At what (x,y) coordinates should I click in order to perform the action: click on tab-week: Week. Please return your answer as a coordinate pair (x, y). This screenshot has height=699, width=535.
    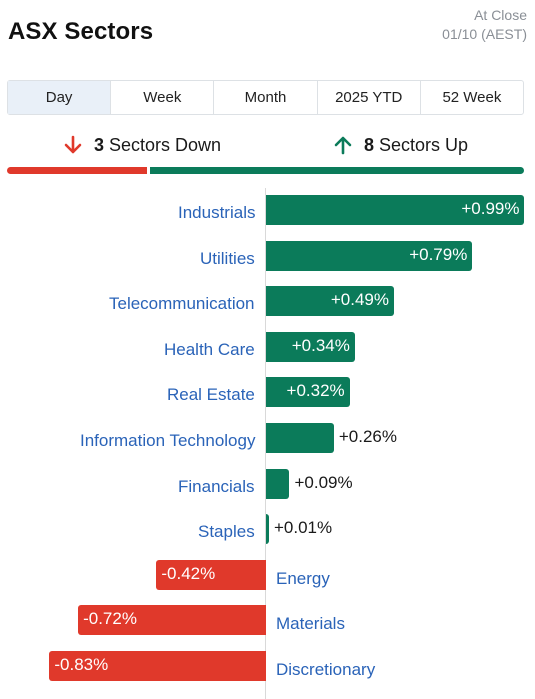
    Looking at the image, I should click on (161, 97).